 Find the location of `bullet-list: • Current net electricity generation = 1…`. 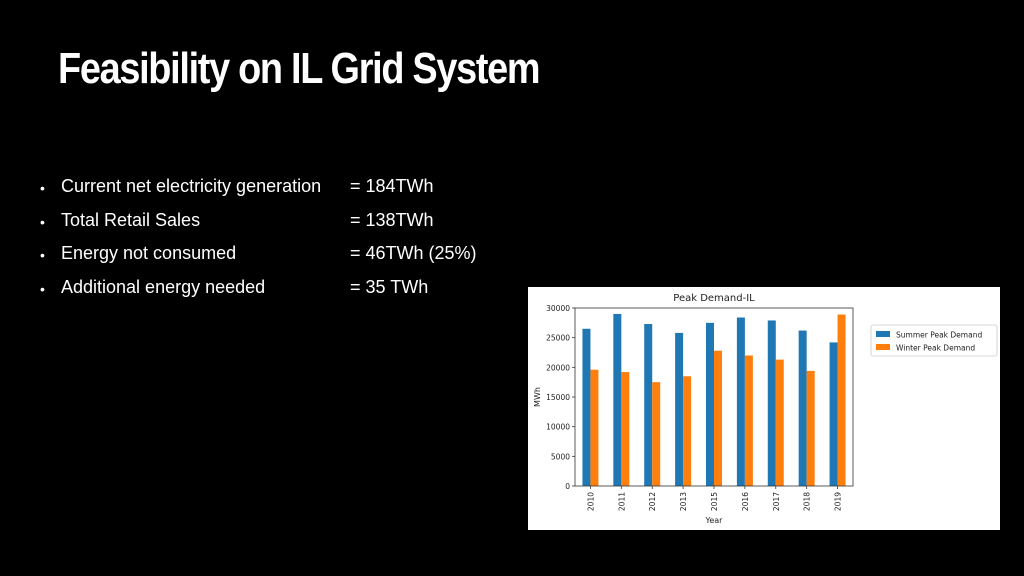

bullet-list: • Current net electricity generation = 1… is located at coordinates (280, 243).